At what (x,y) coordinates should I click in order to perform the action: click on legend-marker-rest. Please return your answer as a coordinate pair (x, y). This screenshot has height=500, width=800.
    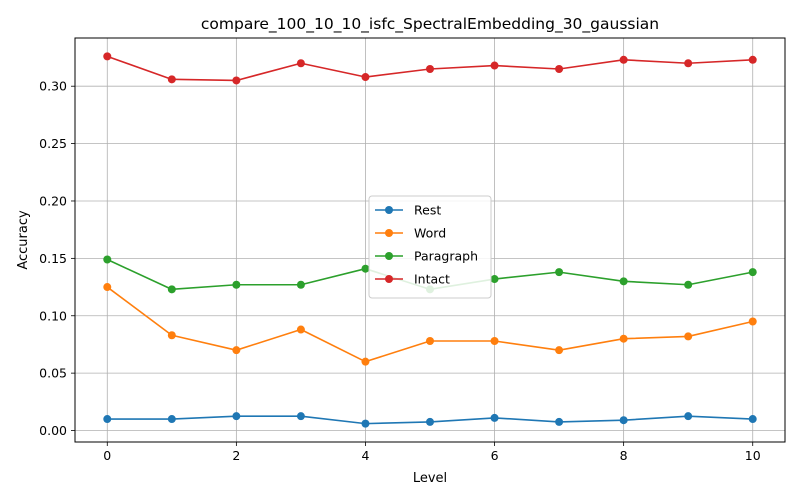
    Looking at the image, I should click on (389, 210).